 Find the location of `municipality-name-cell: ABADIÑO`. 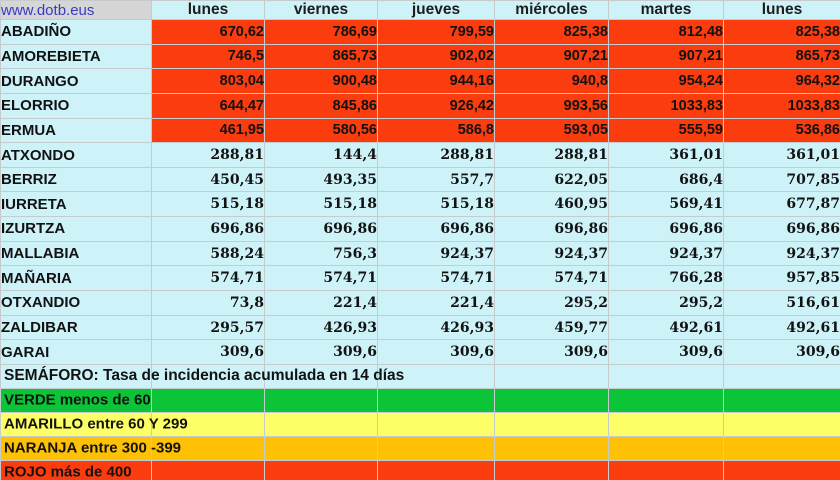

municipality-name-cell: ABADIÑO is located at coordinates (76, 32).